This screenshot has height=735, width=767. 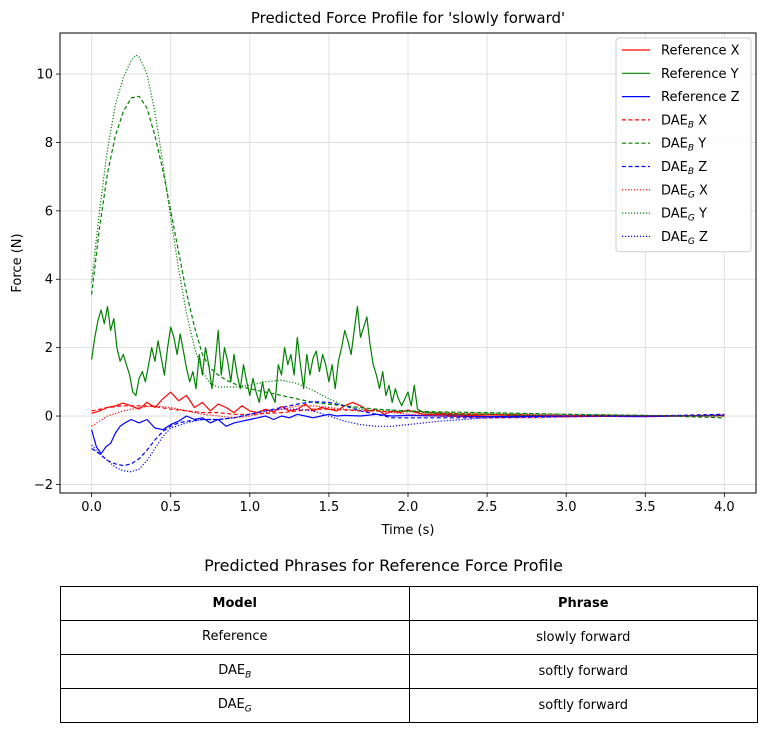 I want to click on x-tick-label: 1.0, so click(x=249, y=507).